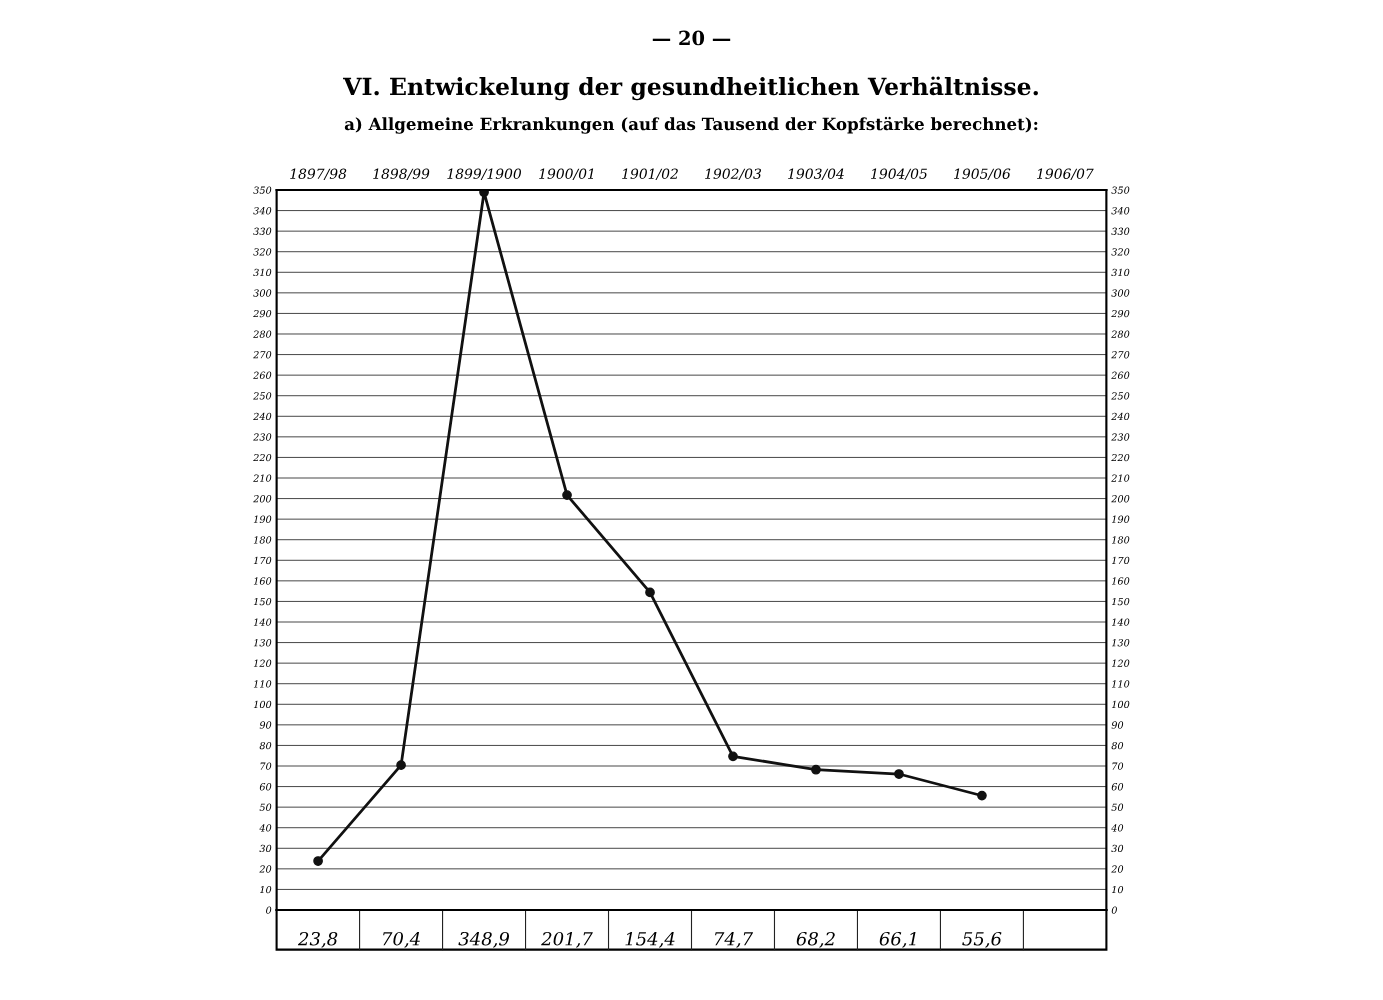 This screenshot has width=1383, height=1000. I want to click on y-tick-label: 190, so click(262, 519).